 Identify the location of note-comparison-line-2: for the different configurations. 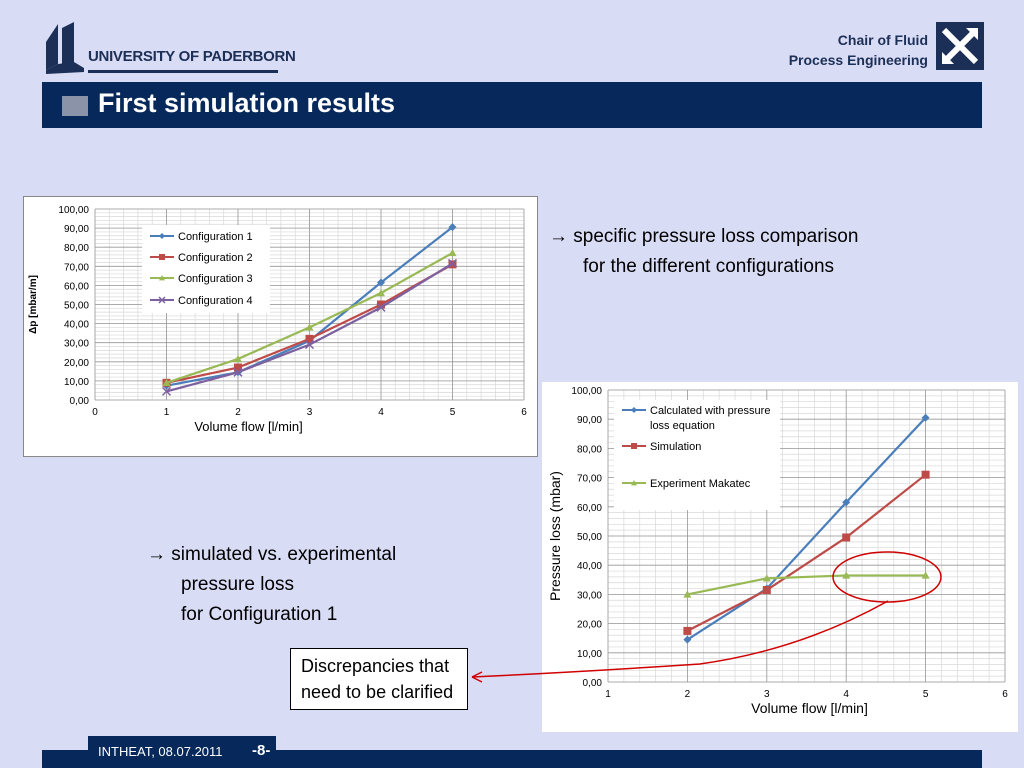
(709, 266).